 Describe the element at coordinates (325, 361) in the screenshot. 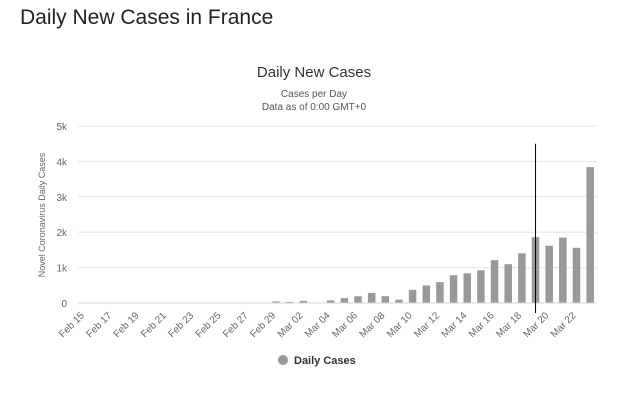

I see `legend-label: Daily Cases` at that location.